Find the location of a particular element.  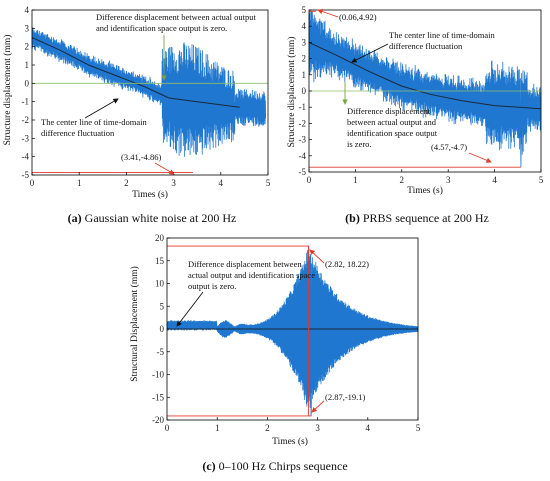

signal-b is located at coordinates (425, 89).